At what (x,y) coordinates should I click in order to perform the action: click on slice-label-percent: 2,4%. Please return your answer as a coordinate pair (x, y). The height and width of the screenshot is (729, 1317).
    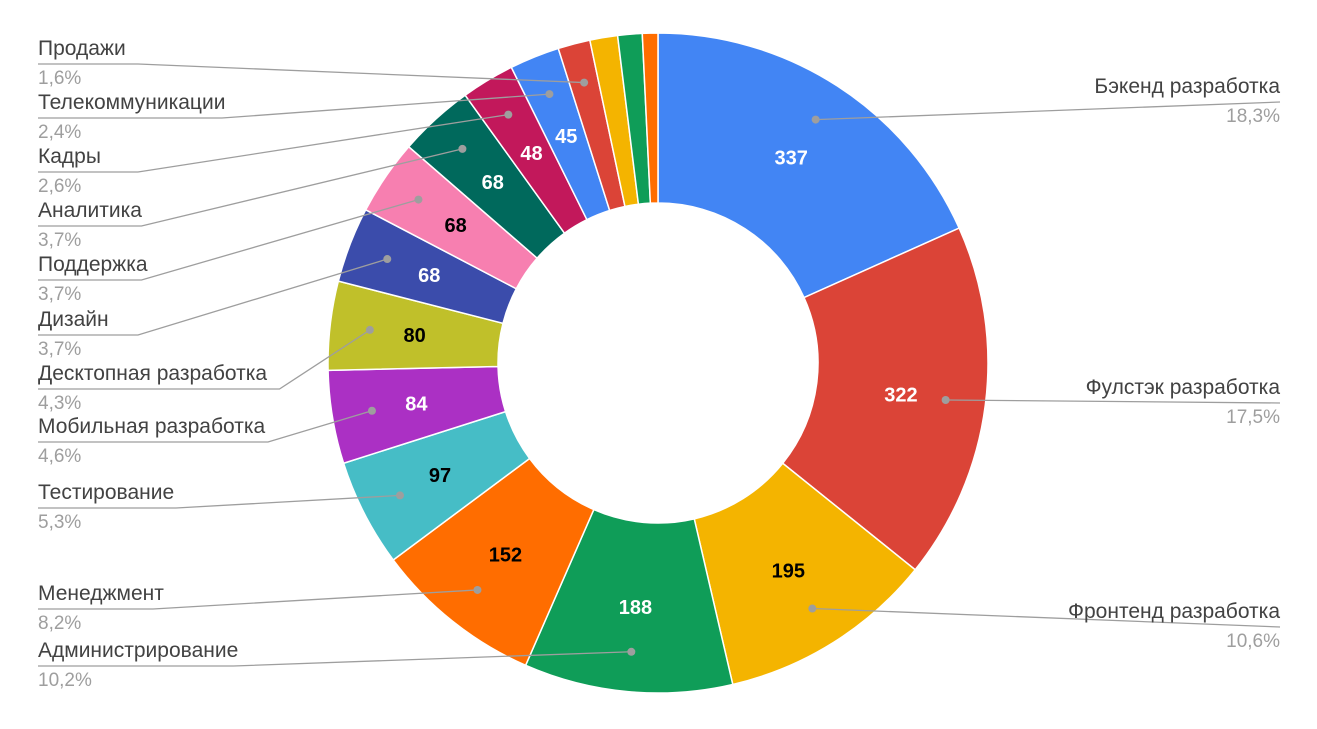
    Looking at the image, I should click on (59, 132).